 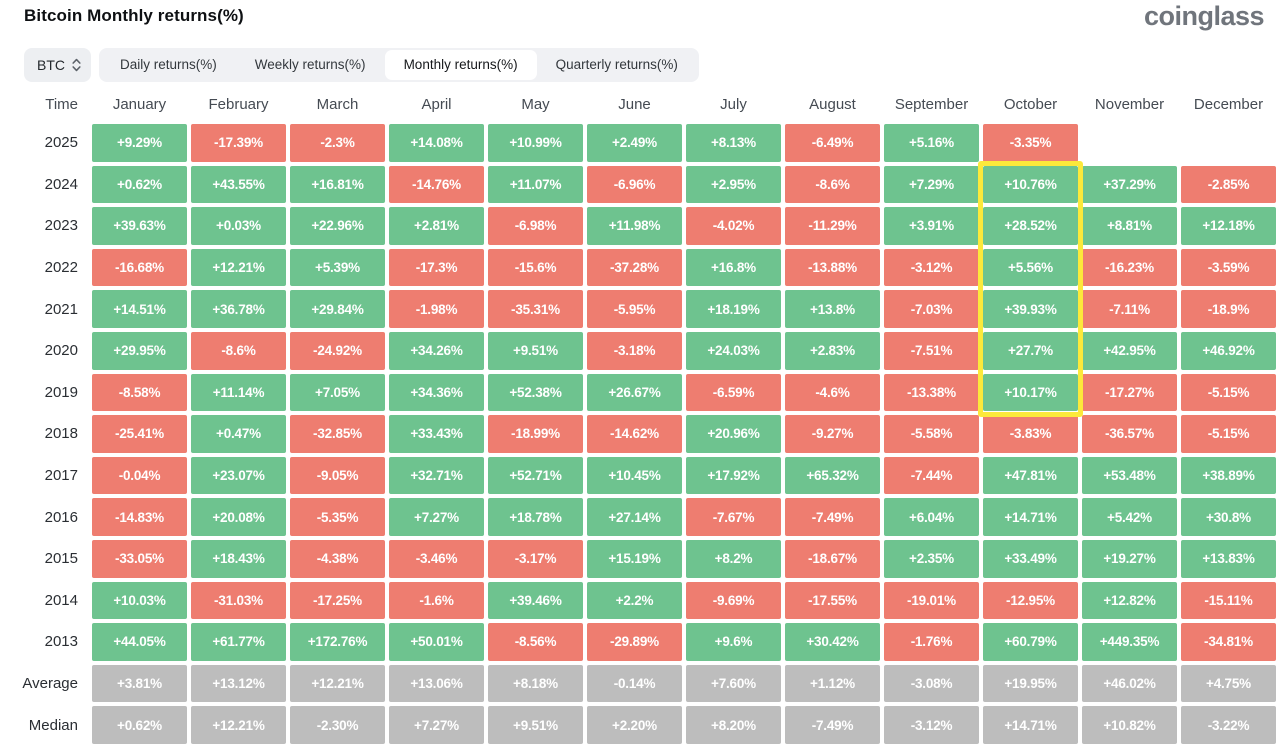 What do you see at coordinates (139, 392) in the screenshot?
I see `return-cell: -8.58%` at bounding box center [139, 392].